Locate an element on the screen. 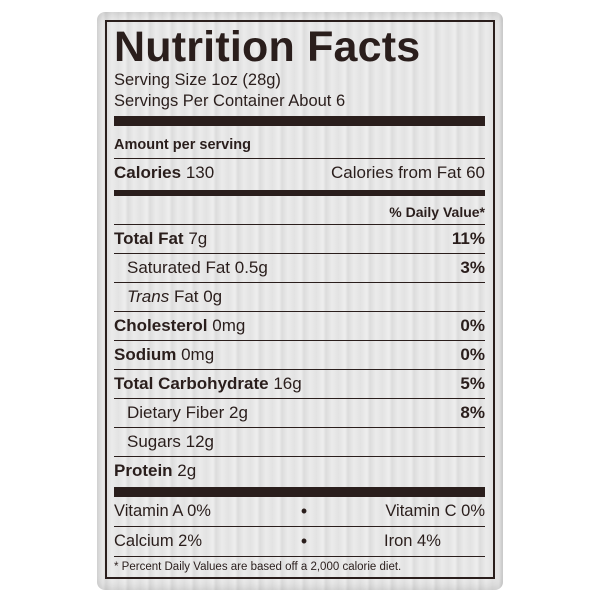  nutrient-row-sodium: Sodium 0mg 0% is located at coordinates (299, 355).